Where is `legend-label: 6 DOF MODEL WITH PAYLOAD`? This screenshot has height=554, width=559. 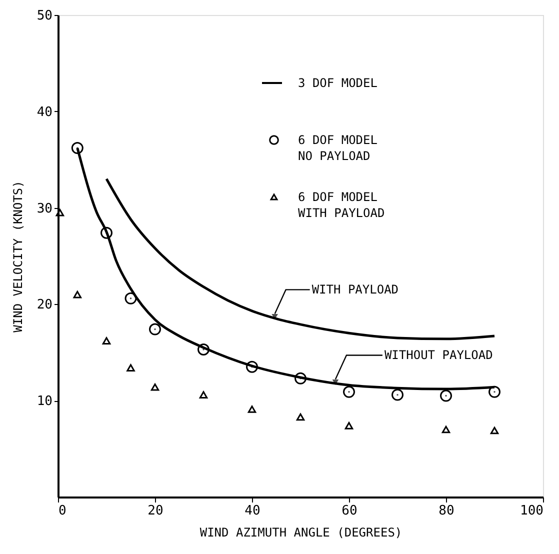 legend-label: 6 DOF MODEL WITH PAYLOAD is located at coordinates (341, 205).